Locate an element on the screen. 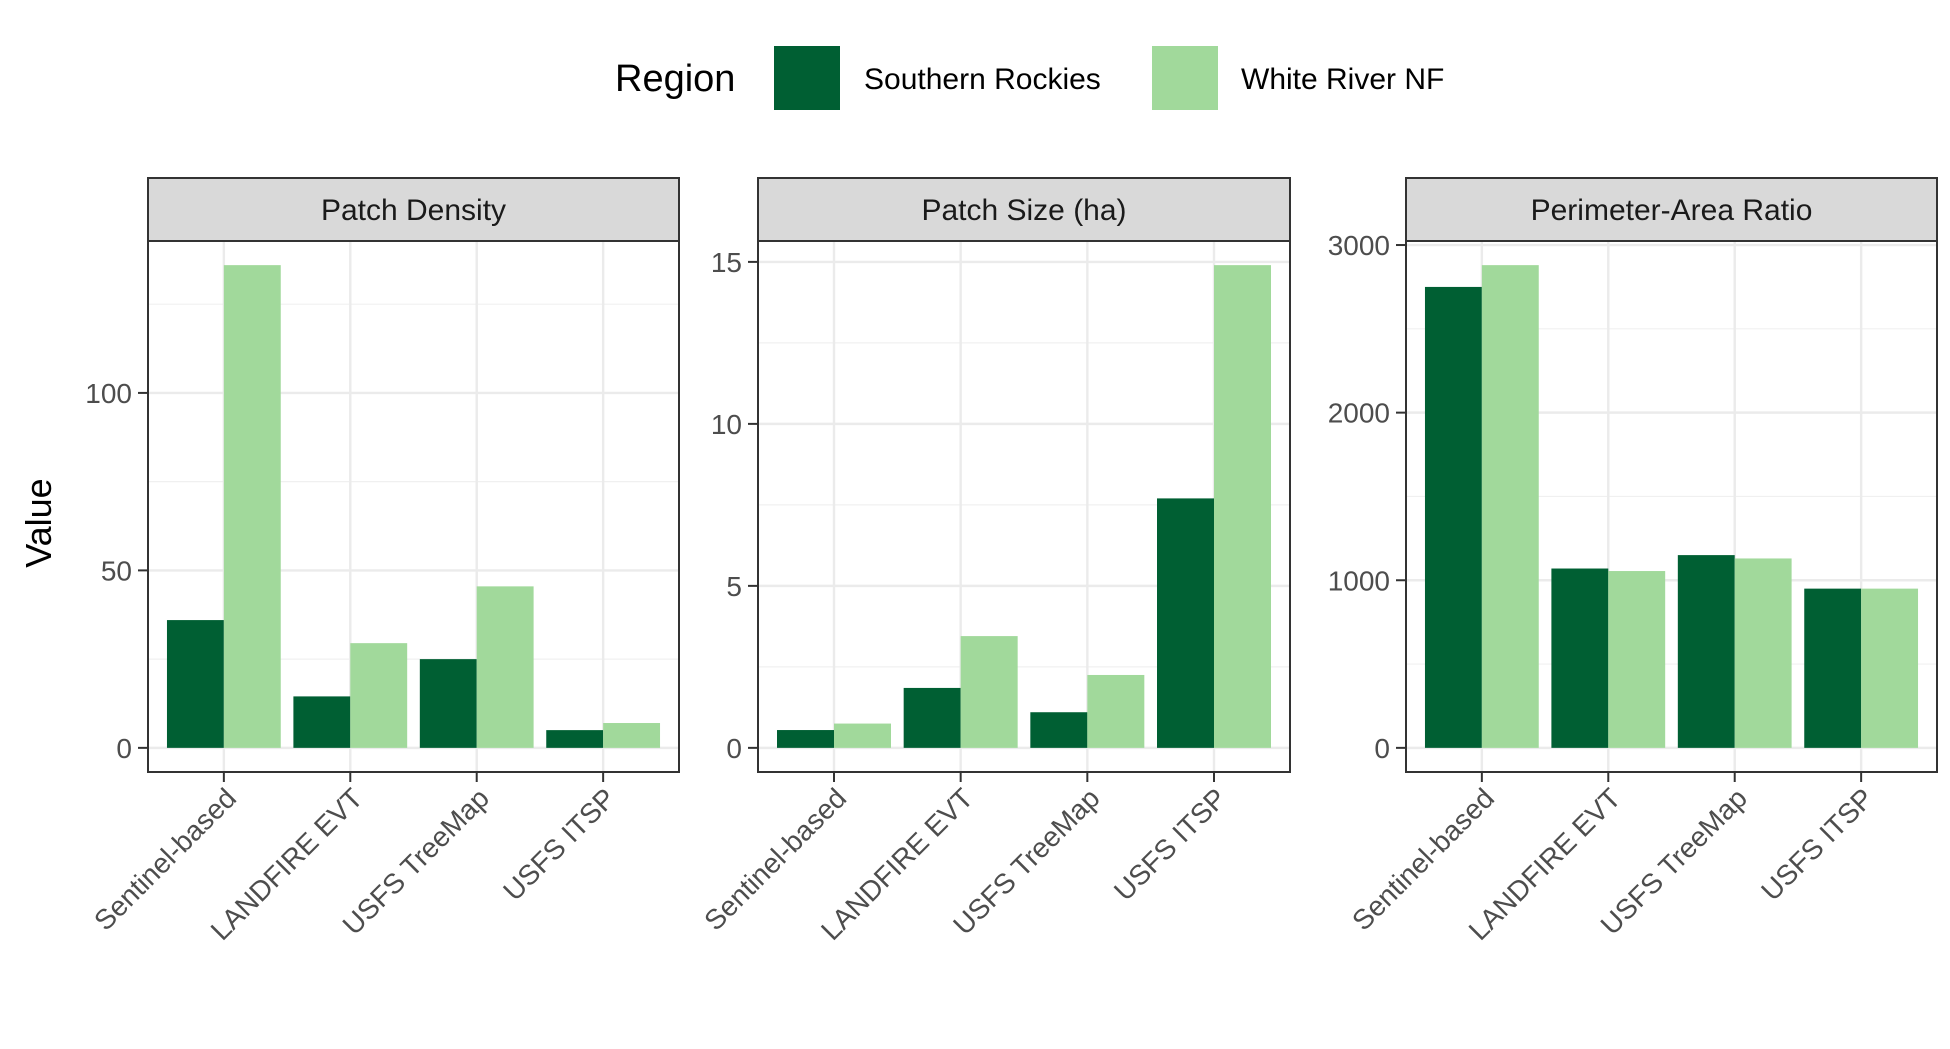 The height and width of the screenshot is (1049, 1950). legend-key-southern-rockies is located at coordinates (807, 78).